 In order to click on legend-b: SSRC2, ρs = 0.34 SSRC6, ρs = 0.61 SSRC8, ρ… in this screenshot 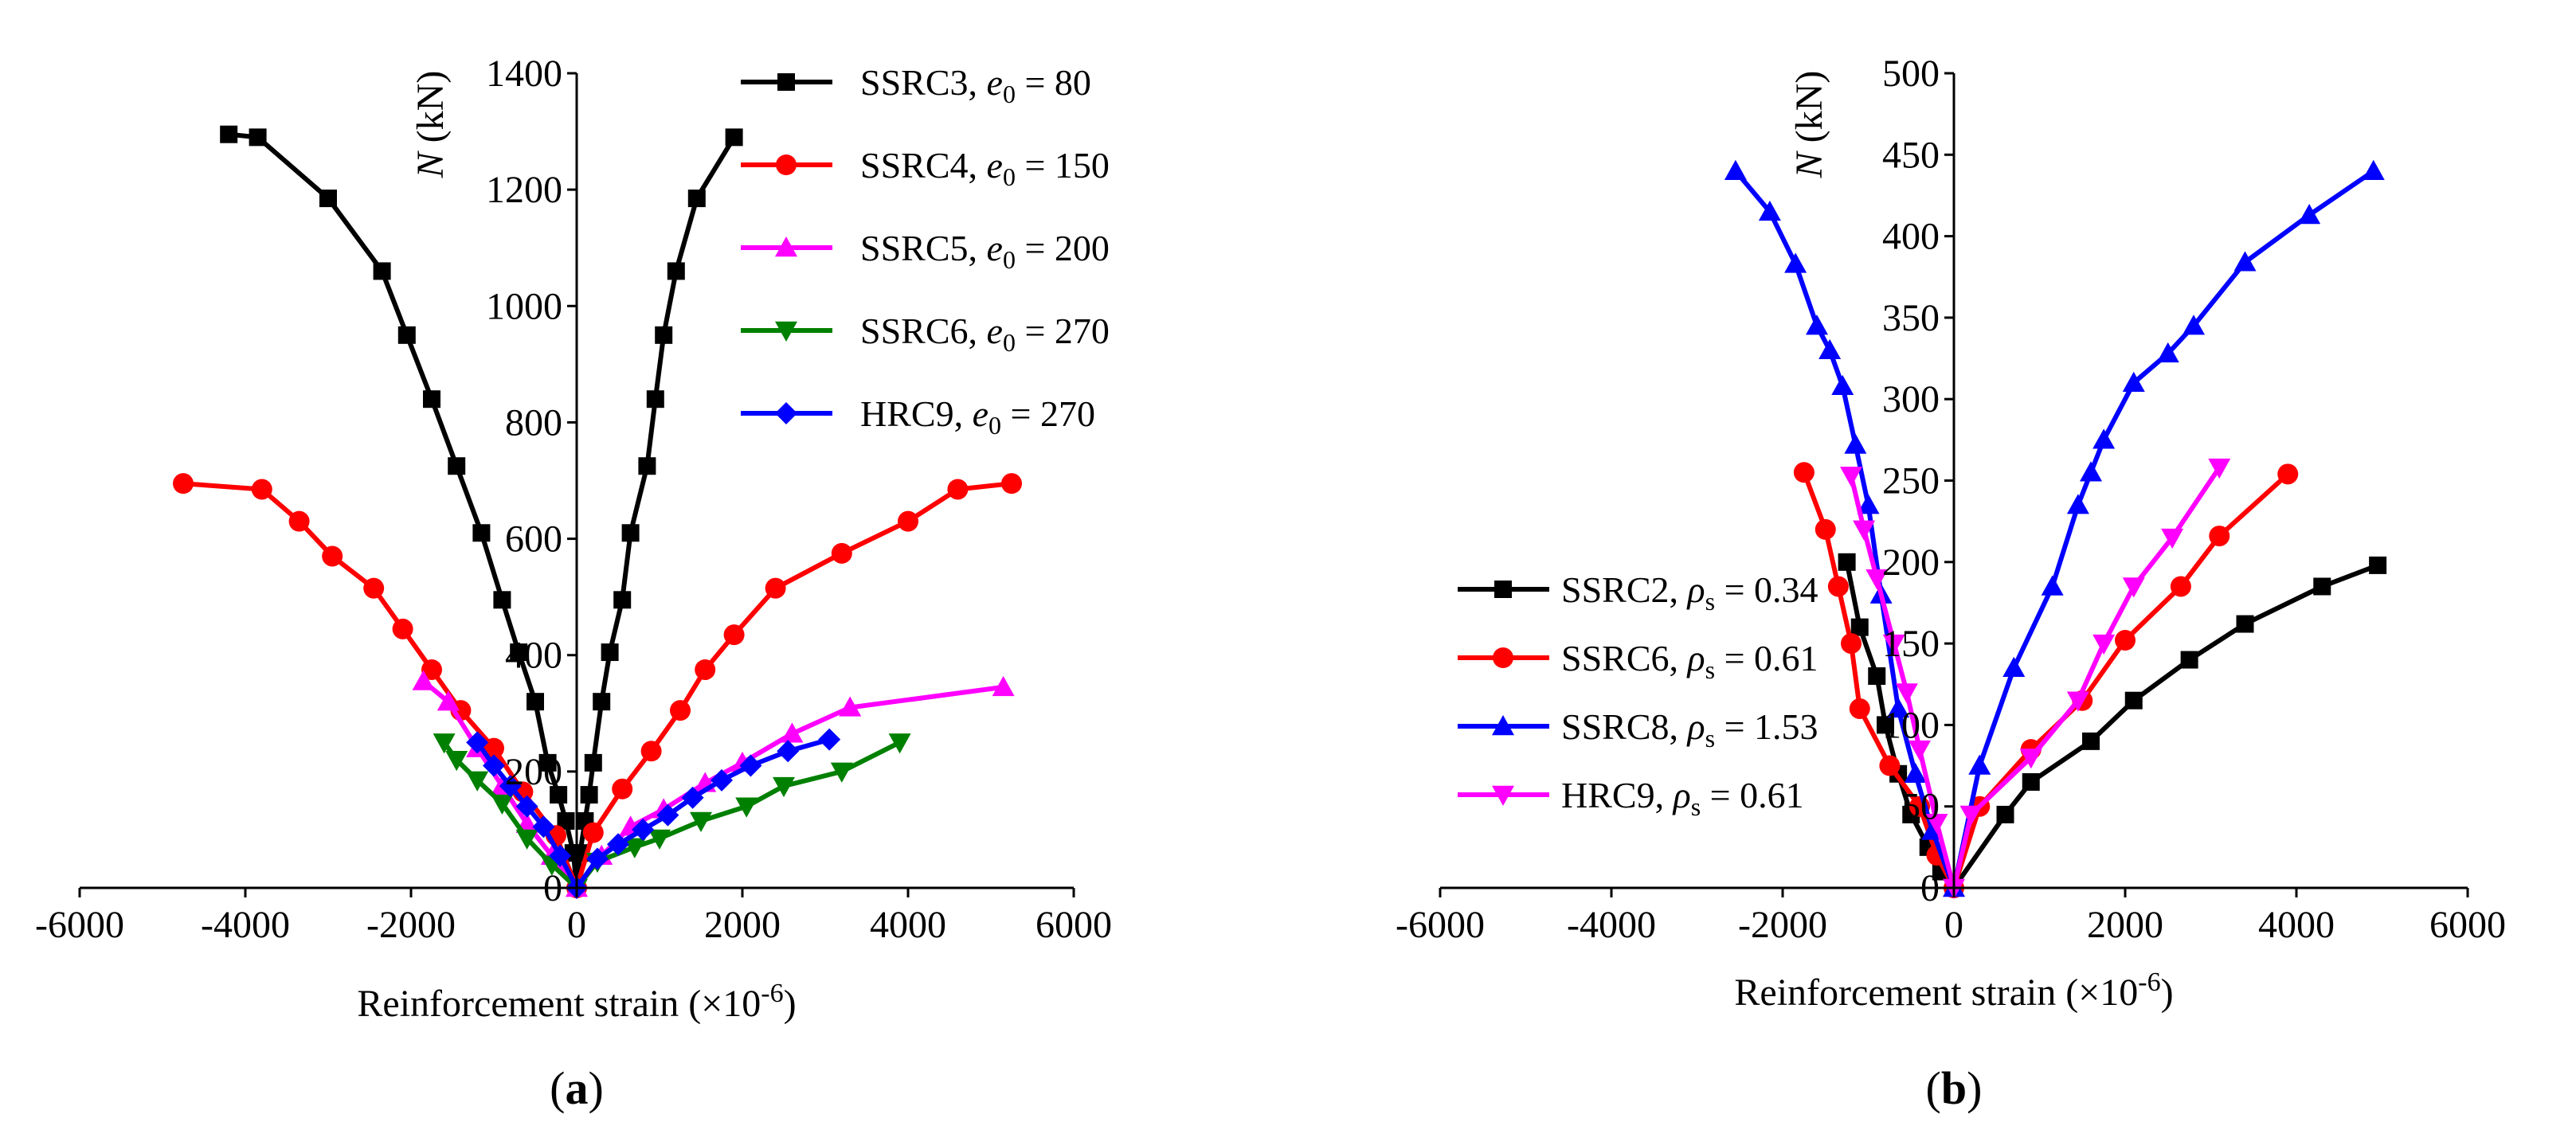, I will do `click(1638, 695)`.